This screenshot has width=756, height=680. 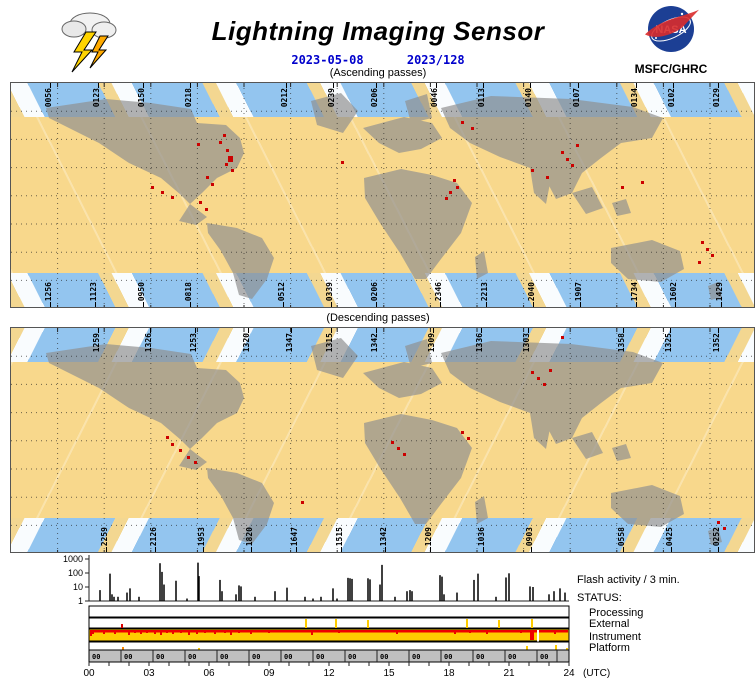 I want to click on pass-time-label: 1326, so click(x=148, y=343).